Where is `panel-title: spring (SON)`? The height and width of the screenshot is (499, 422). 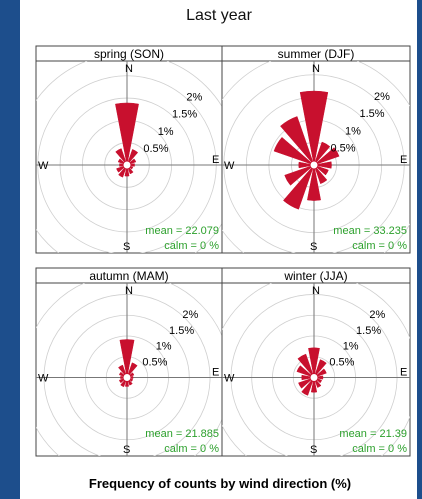
panel-title: spring (SON) is located at coordinates (129, 54).